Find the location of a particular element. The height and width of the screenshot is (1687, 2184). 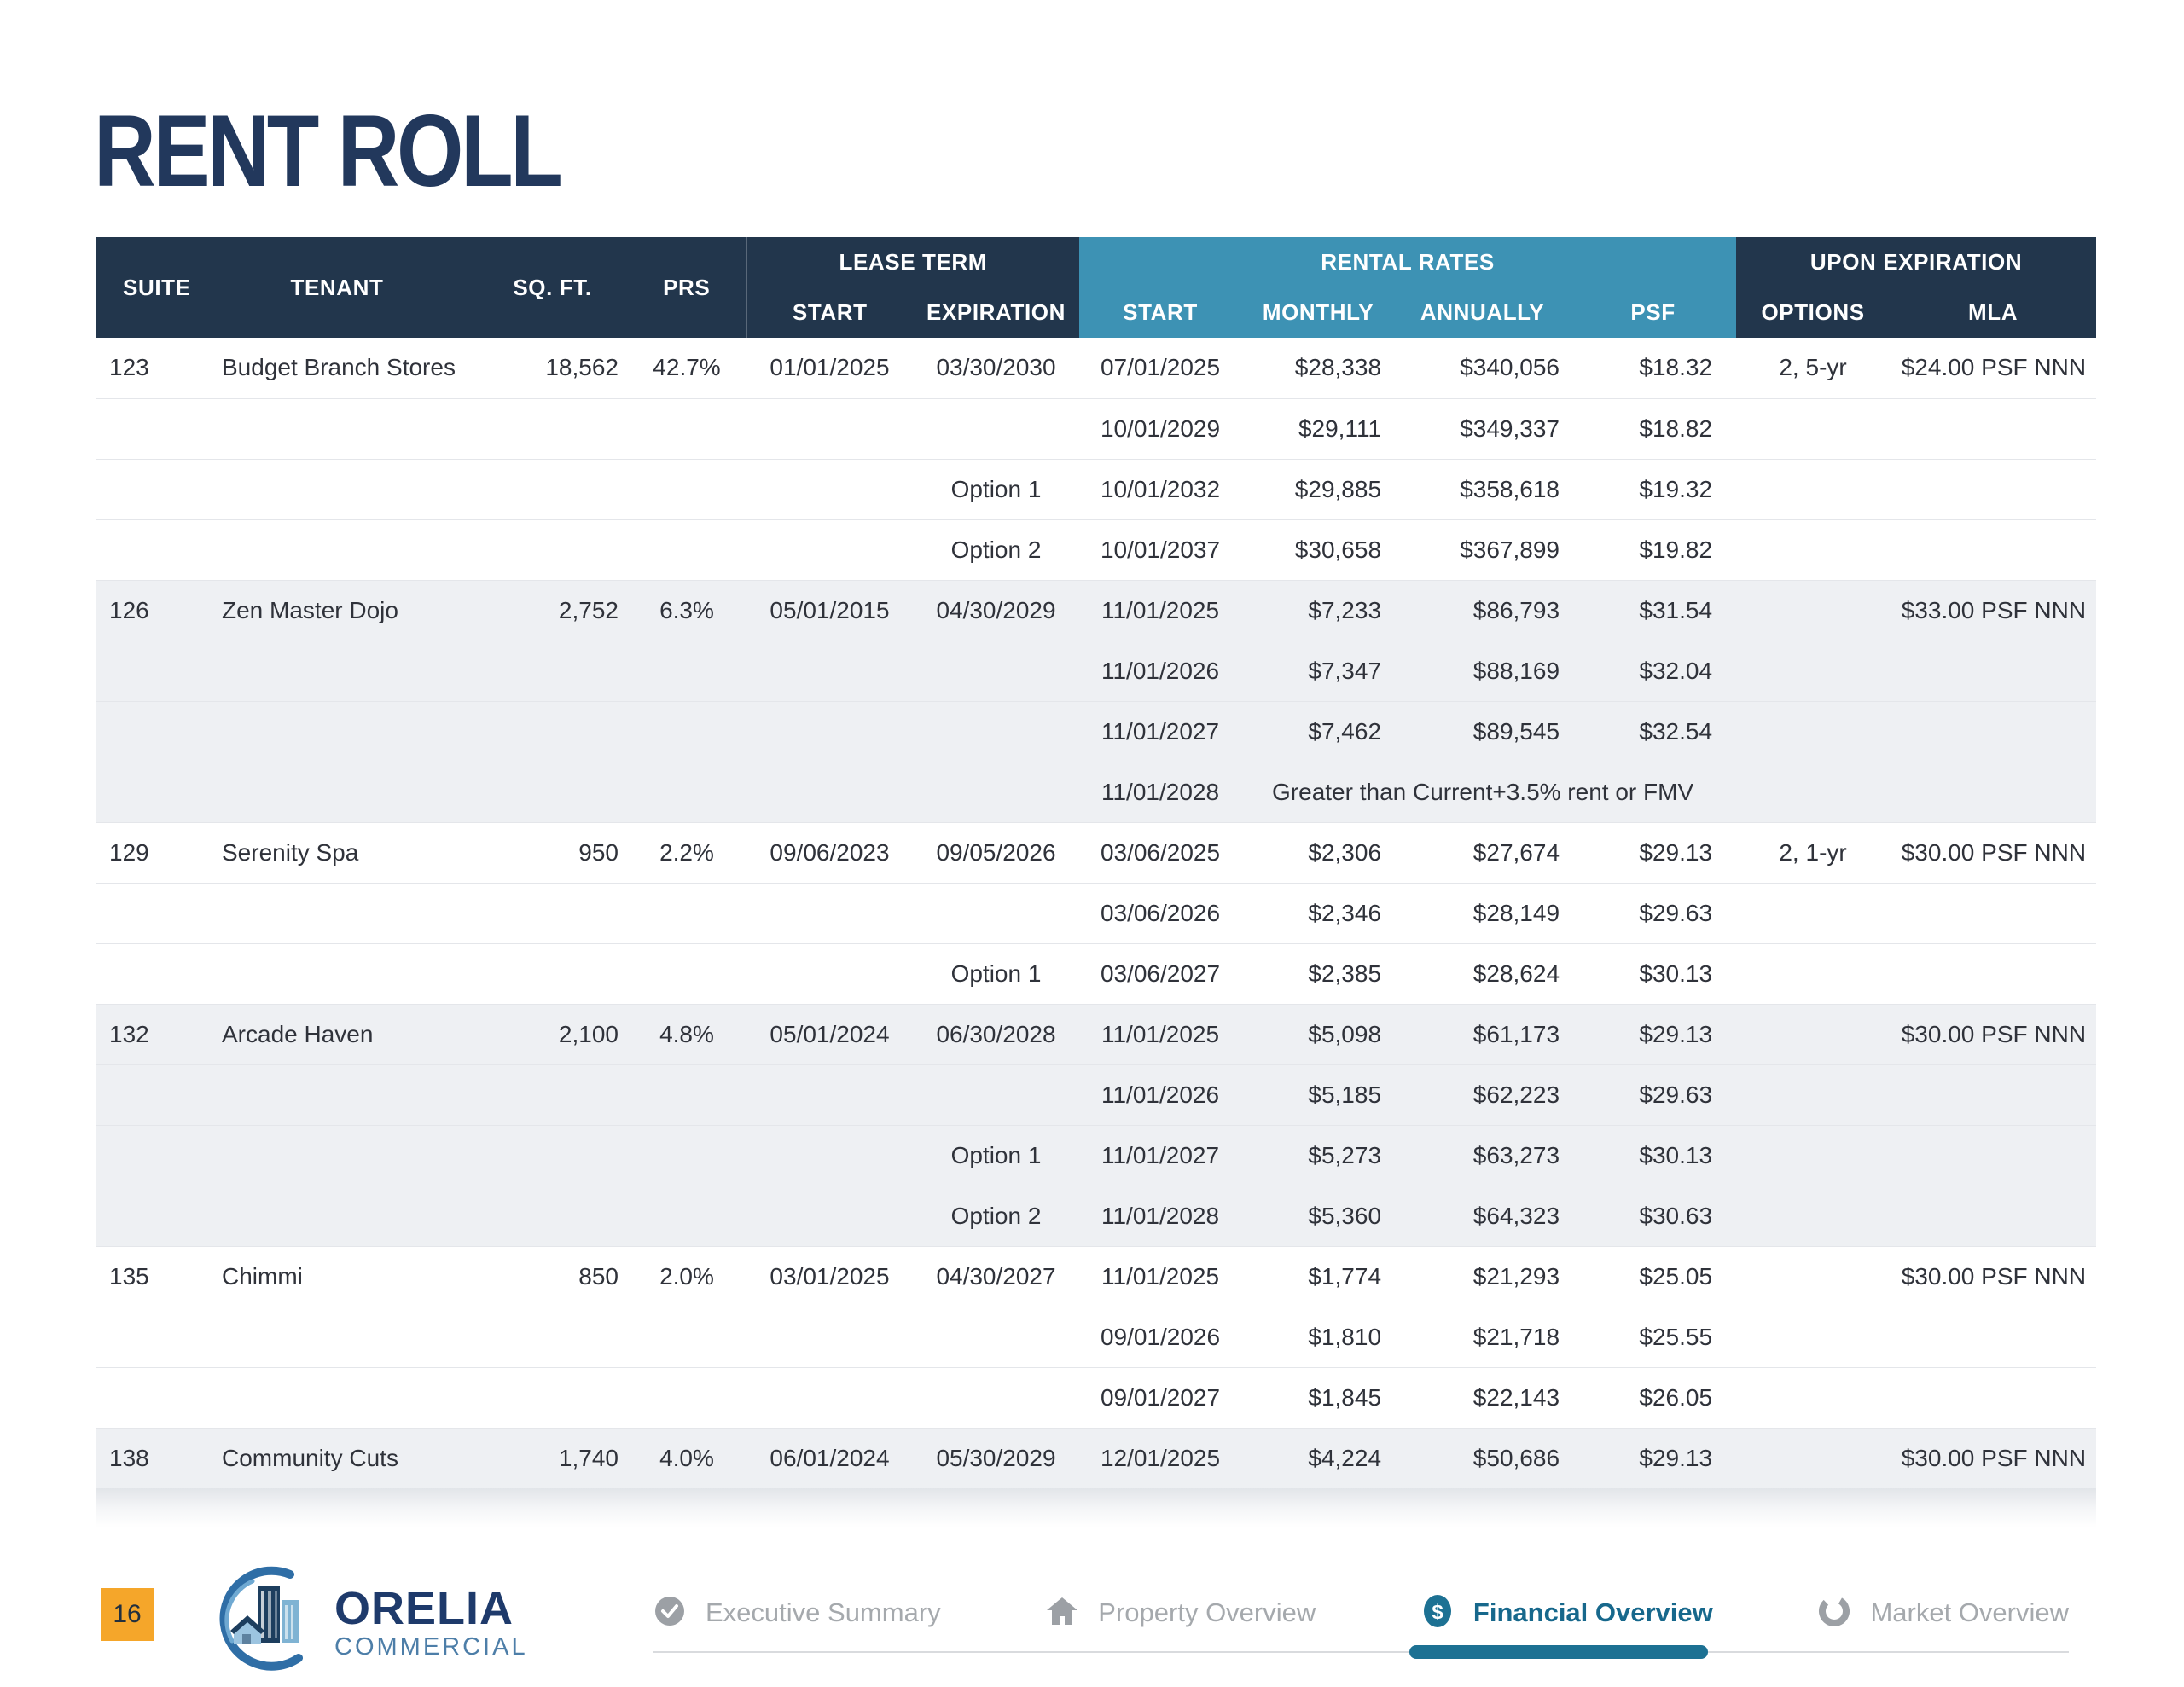

psf-cell: $29.13 is located at coordinates (1653, 1033).